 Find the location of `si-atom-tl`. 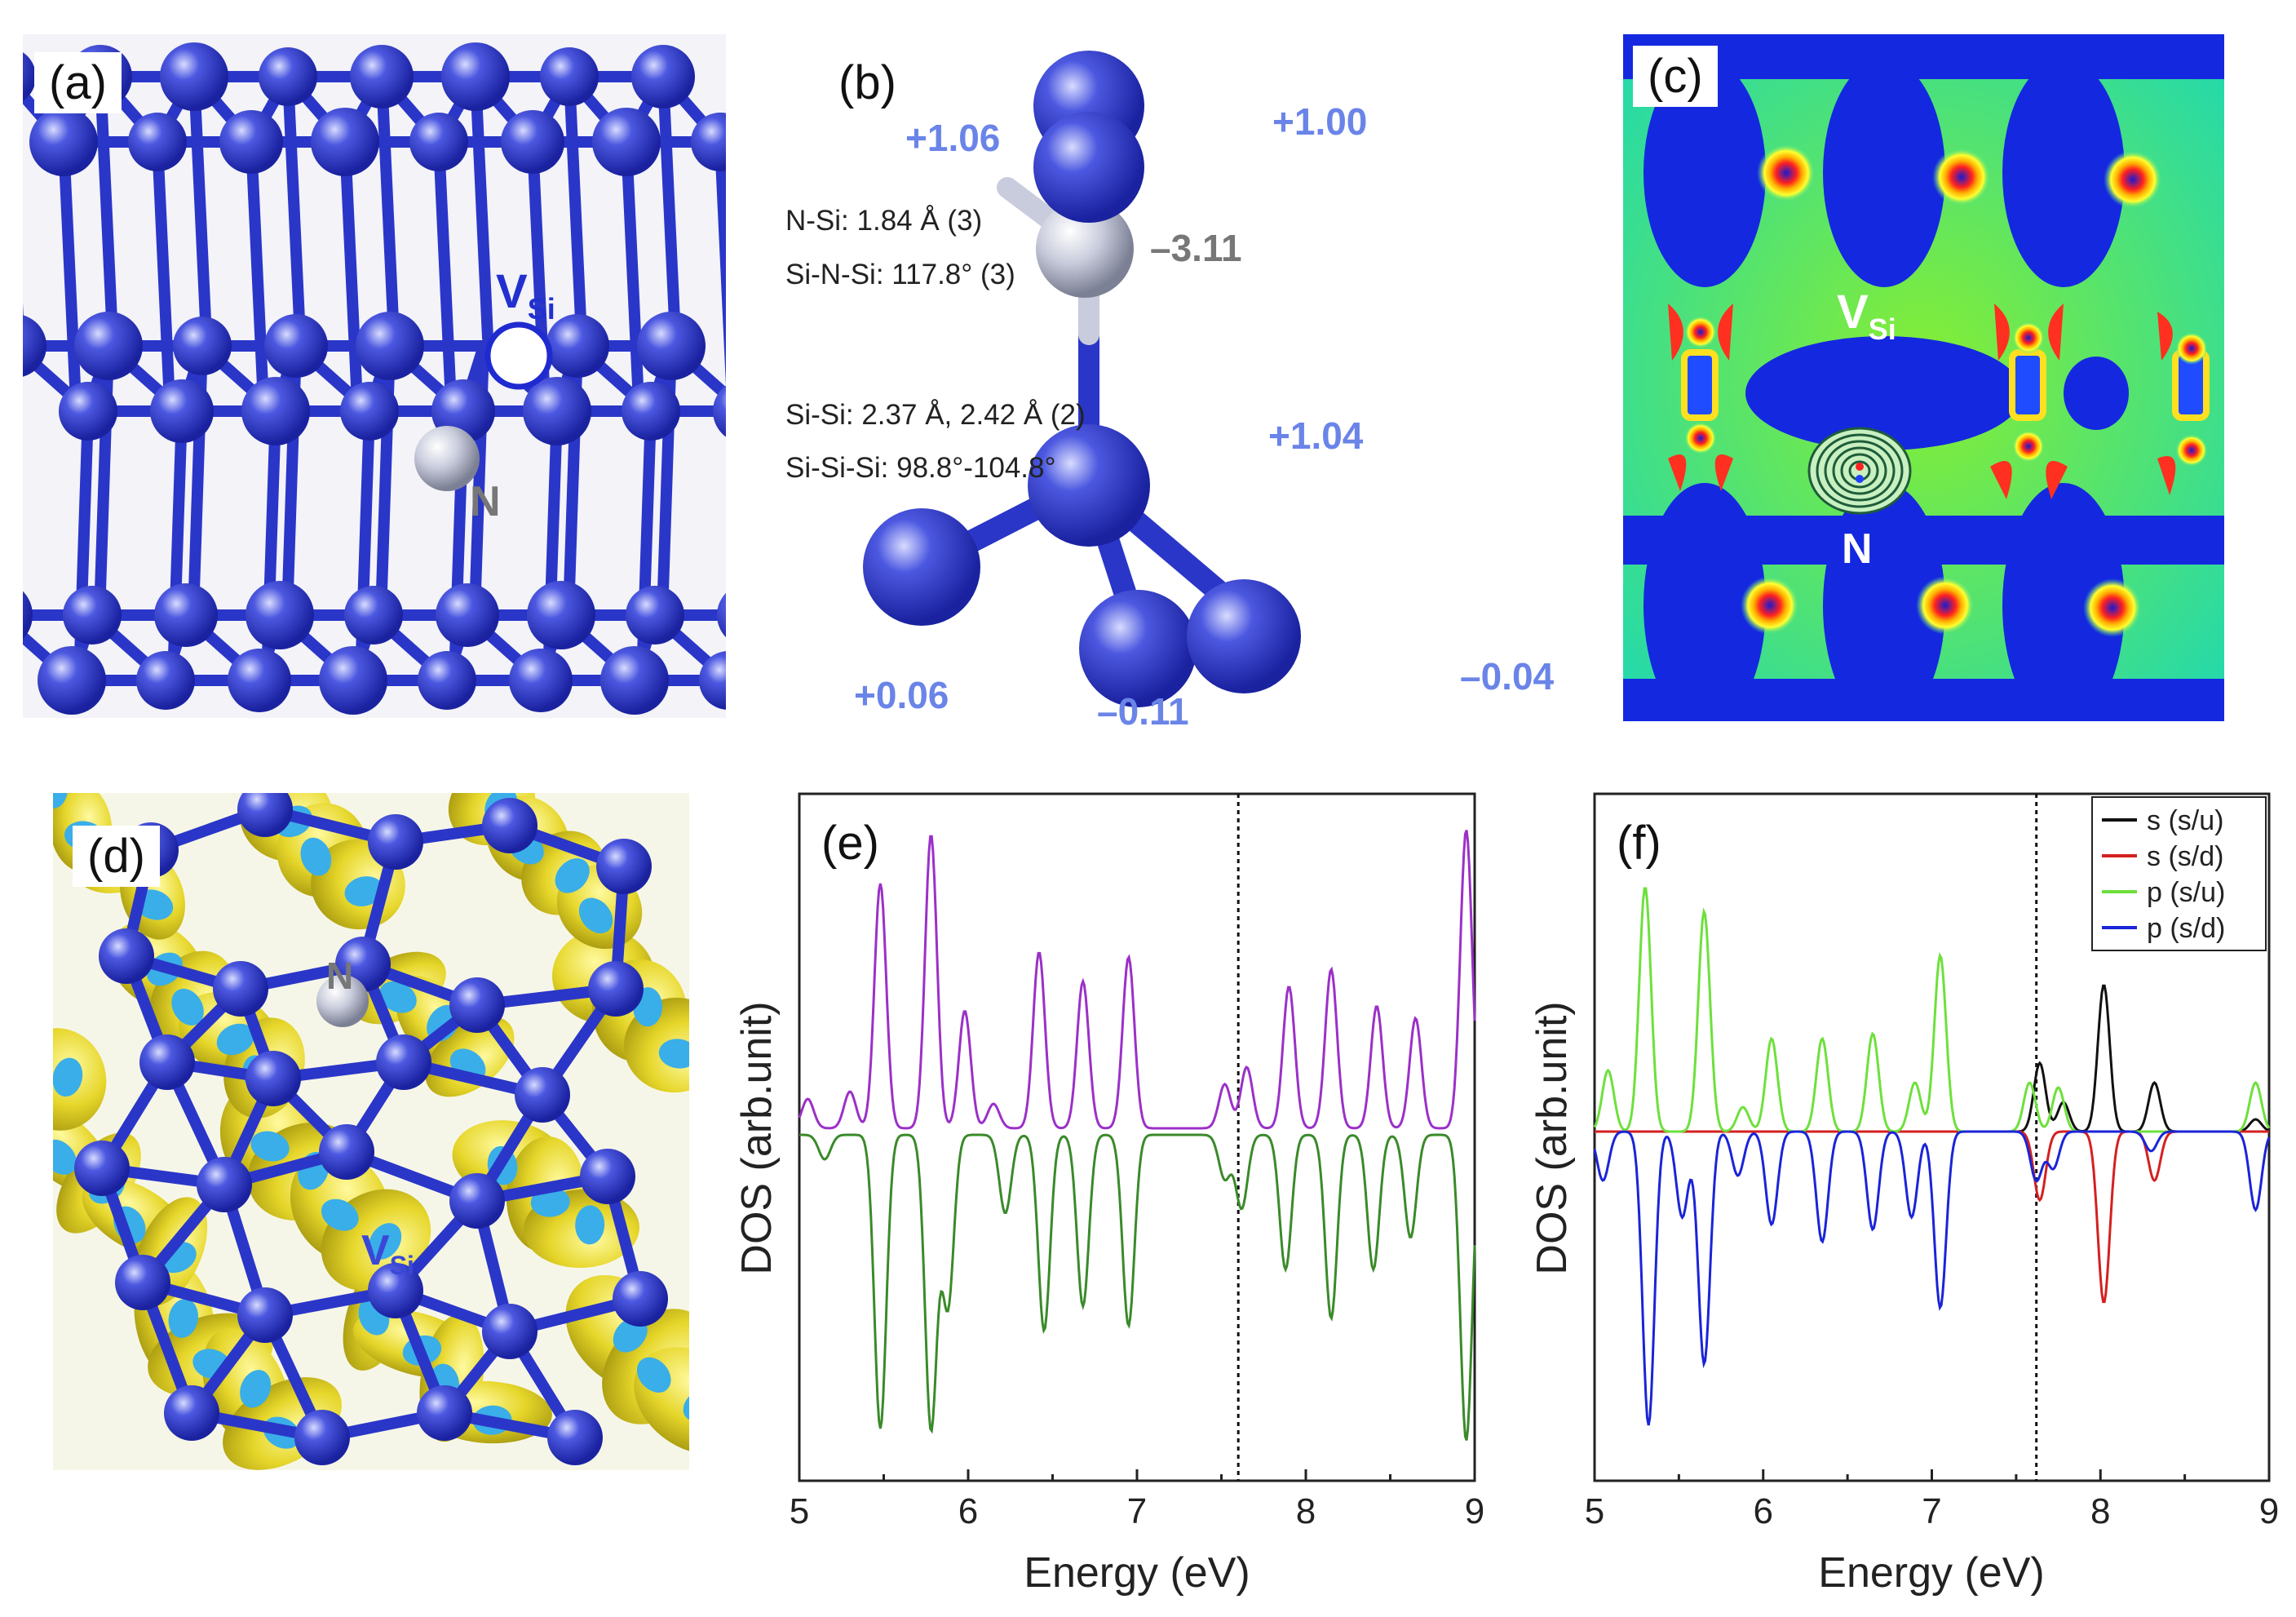

si-atom-tl is located at coordinates (1088, 167).